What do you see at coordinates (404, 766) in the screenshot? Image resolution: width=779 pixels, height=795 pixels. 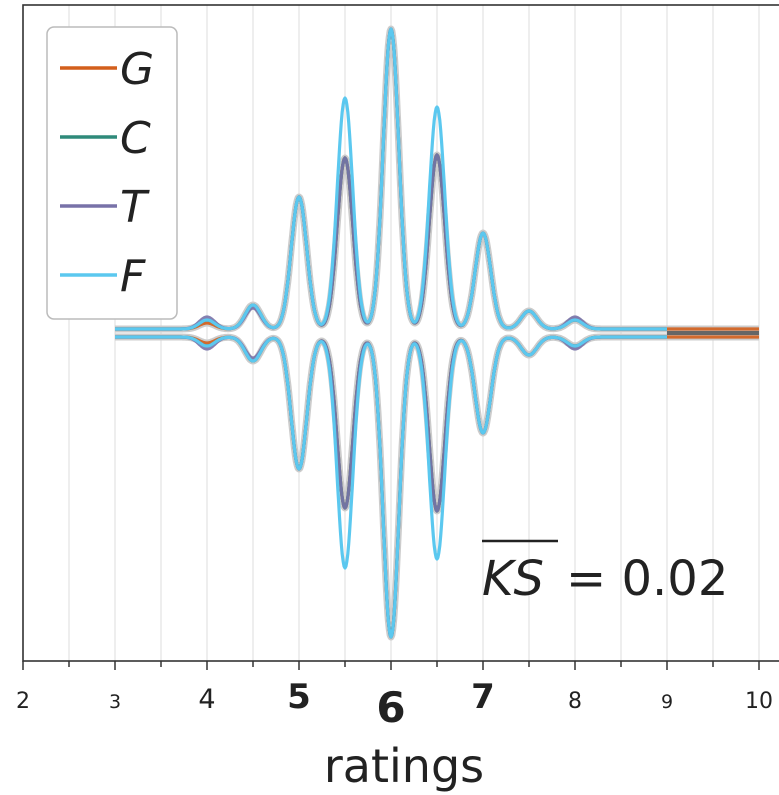 I see `x-axis-label: ratings` at bounding box center [404, 766].